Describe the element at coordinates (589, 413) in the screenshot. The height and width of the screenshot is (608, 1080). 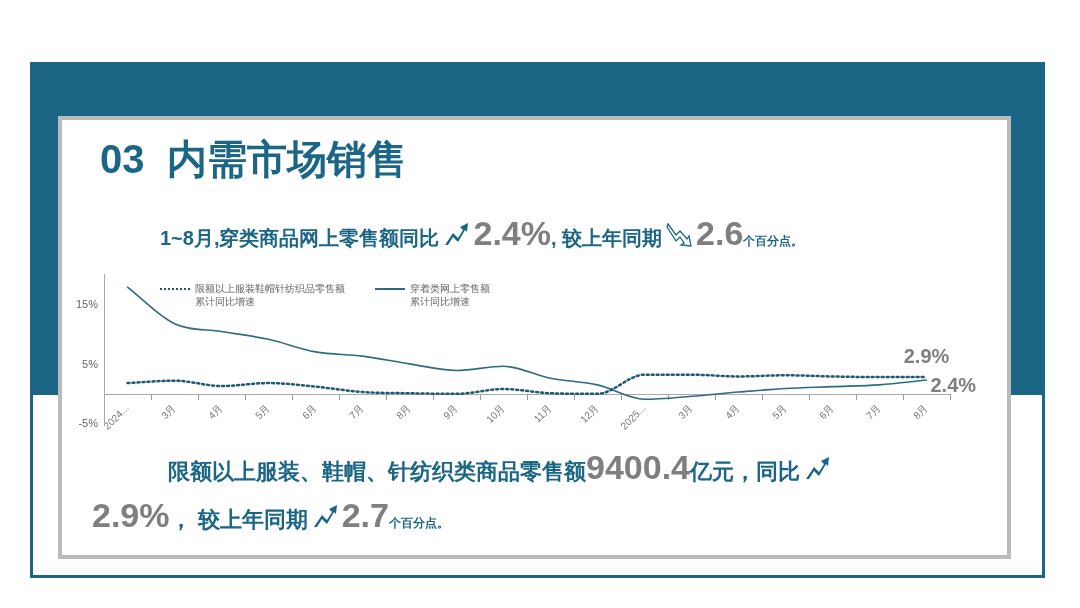
I see `x-tick-label: 12月` at that location.